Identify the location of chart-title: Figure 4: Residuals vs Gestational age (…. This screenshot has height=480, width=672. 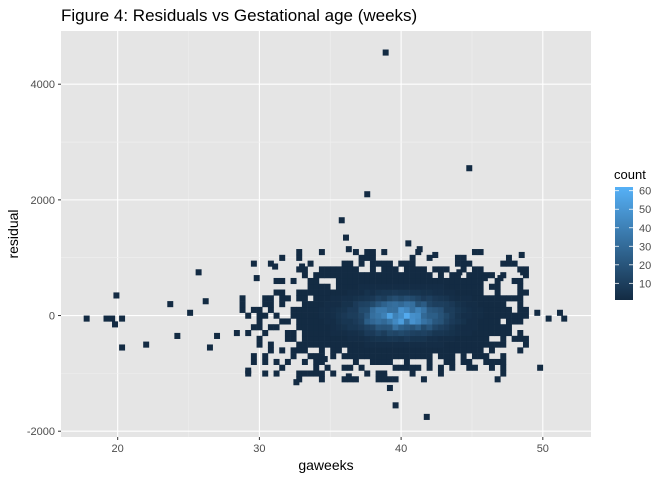
(239, 15).